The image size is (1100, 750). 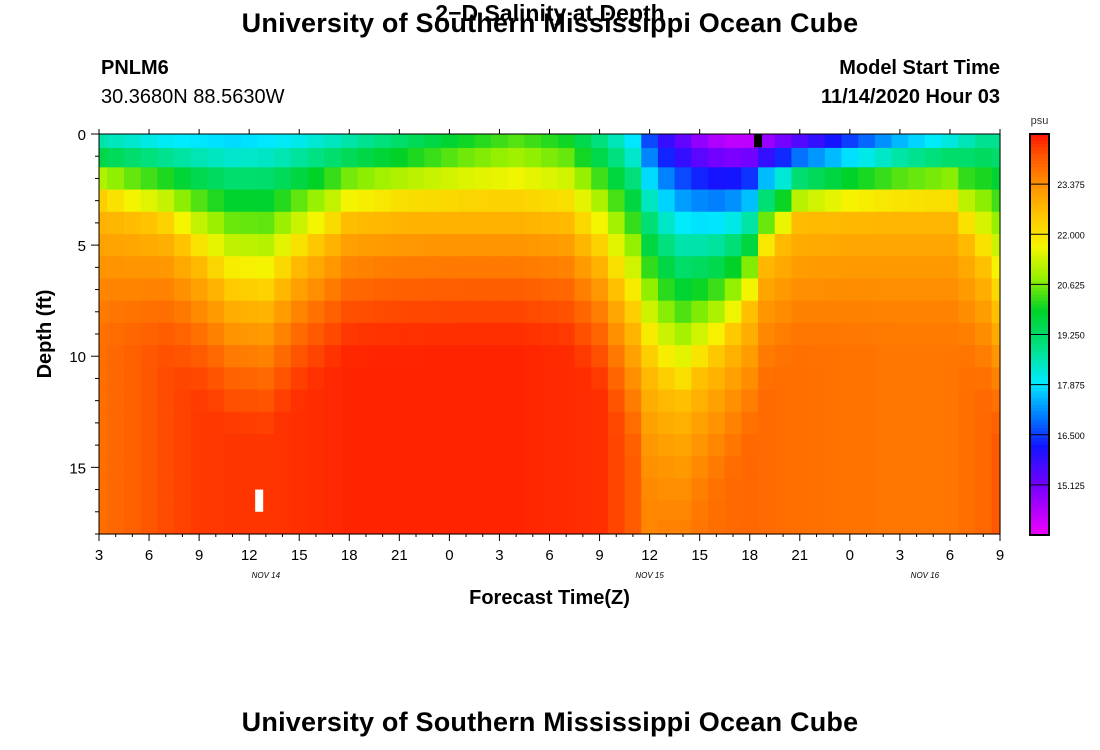 What do you see at coordinates (84, 331) in the screenshot?
I see `y-axis: 0 5 10 15` at bounding box center [84, 331].